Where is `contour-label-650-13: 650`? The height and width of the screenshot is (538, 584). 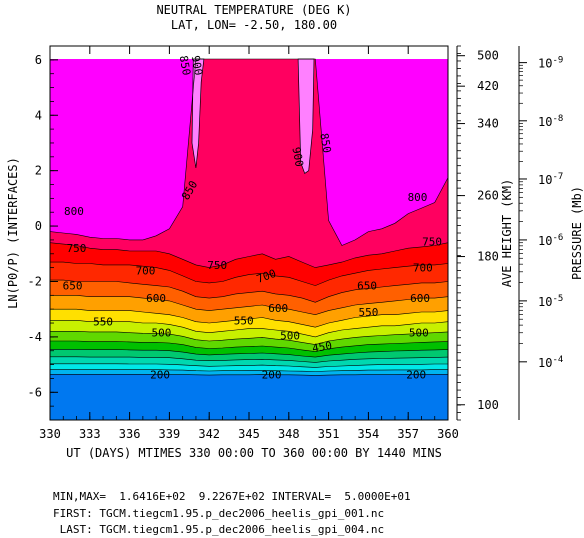 contour-label-650-13: 650 is located at coordinates (73, 286).